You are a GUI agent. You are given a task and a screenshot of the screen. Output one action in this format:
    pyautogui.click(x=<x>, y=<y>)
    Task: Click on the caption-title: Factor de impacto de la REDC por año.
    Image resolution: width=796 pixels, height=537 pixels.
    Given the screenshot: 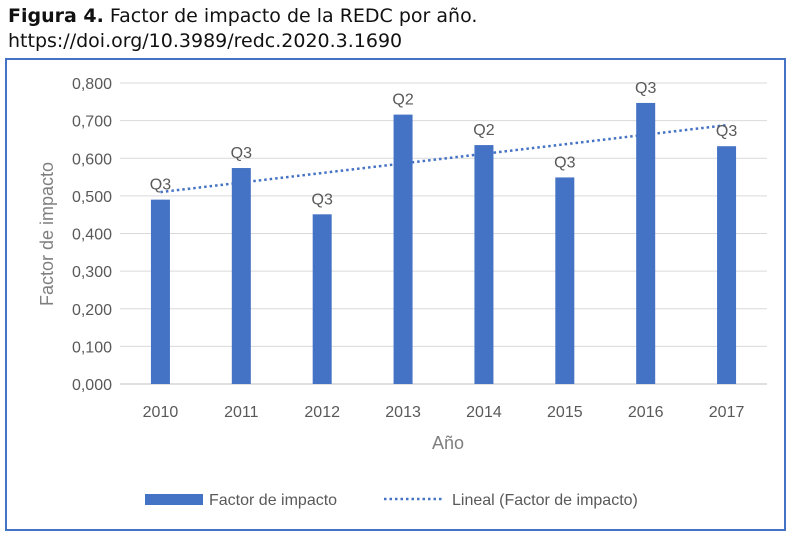 What is the action you would take?
    pyautogui.click(x=293, y=16)
    